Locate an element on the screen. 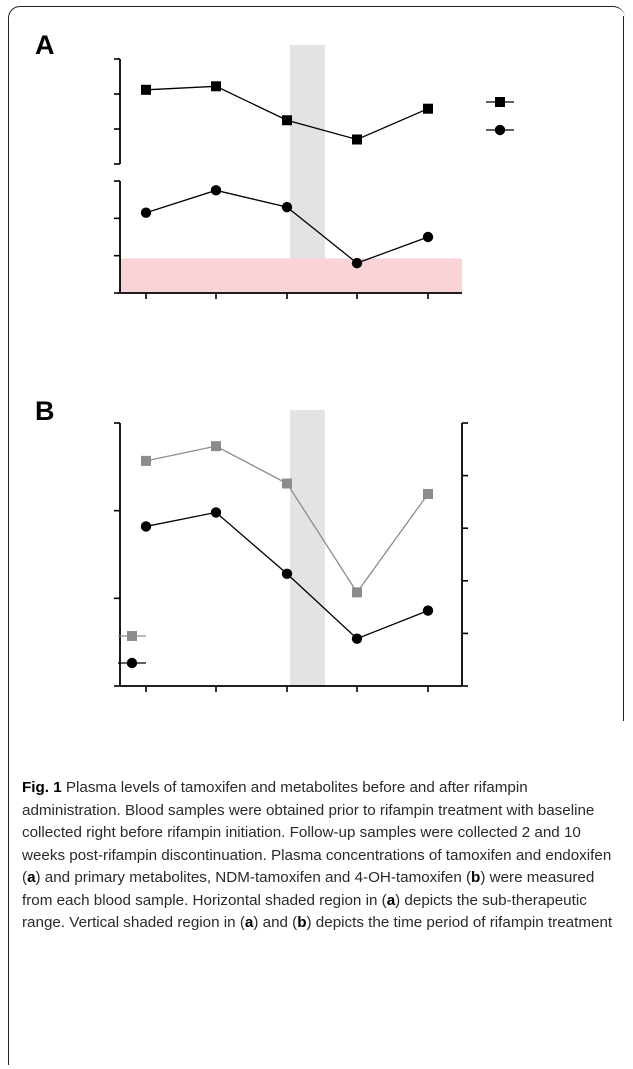 This screenshot has height=1069, width=633. panel-a-rifampin-period-shade is located at coordinates (307, 169).